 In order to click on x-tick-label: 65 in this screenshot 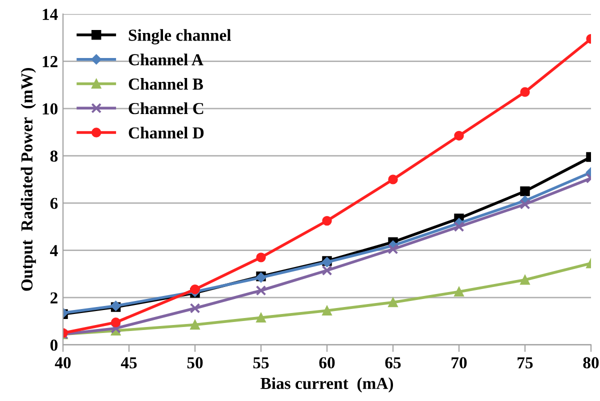, I will do `click(393, 362)`.